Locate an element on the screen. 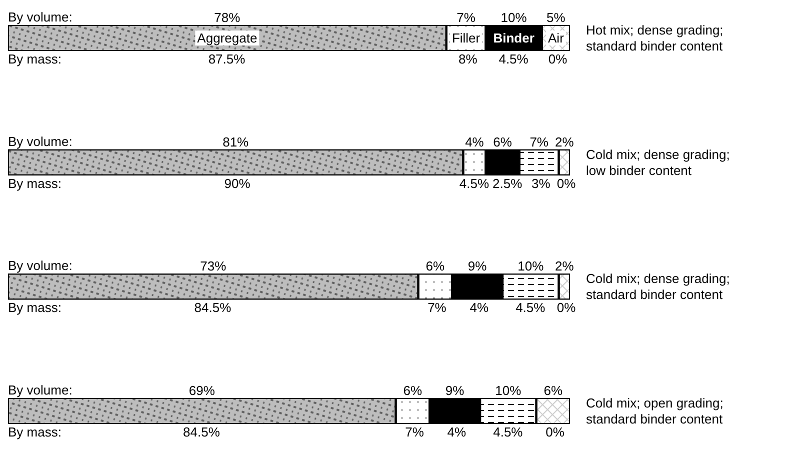  y-tick-label: Cold mix; open grading; standard binder content is located at coordinates (655, 411).